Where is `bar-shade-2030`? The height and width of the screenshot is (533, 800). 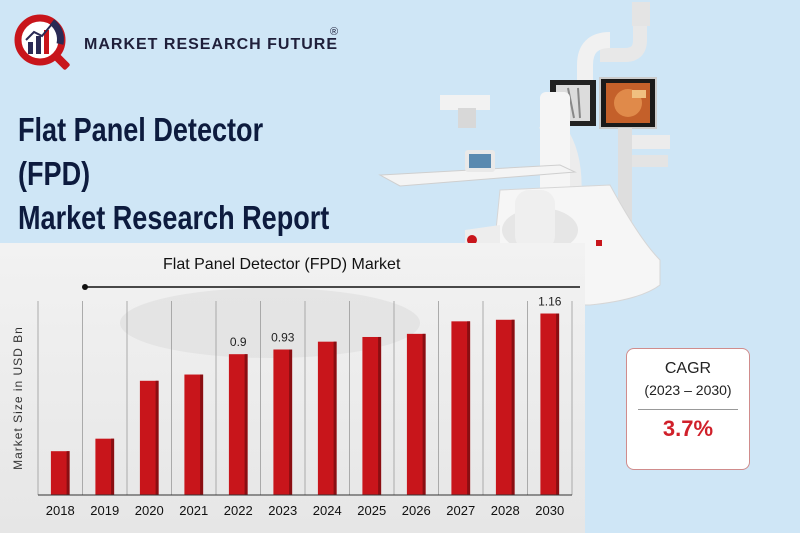
bar-shade-2030 is located at coordinates (558, 404).